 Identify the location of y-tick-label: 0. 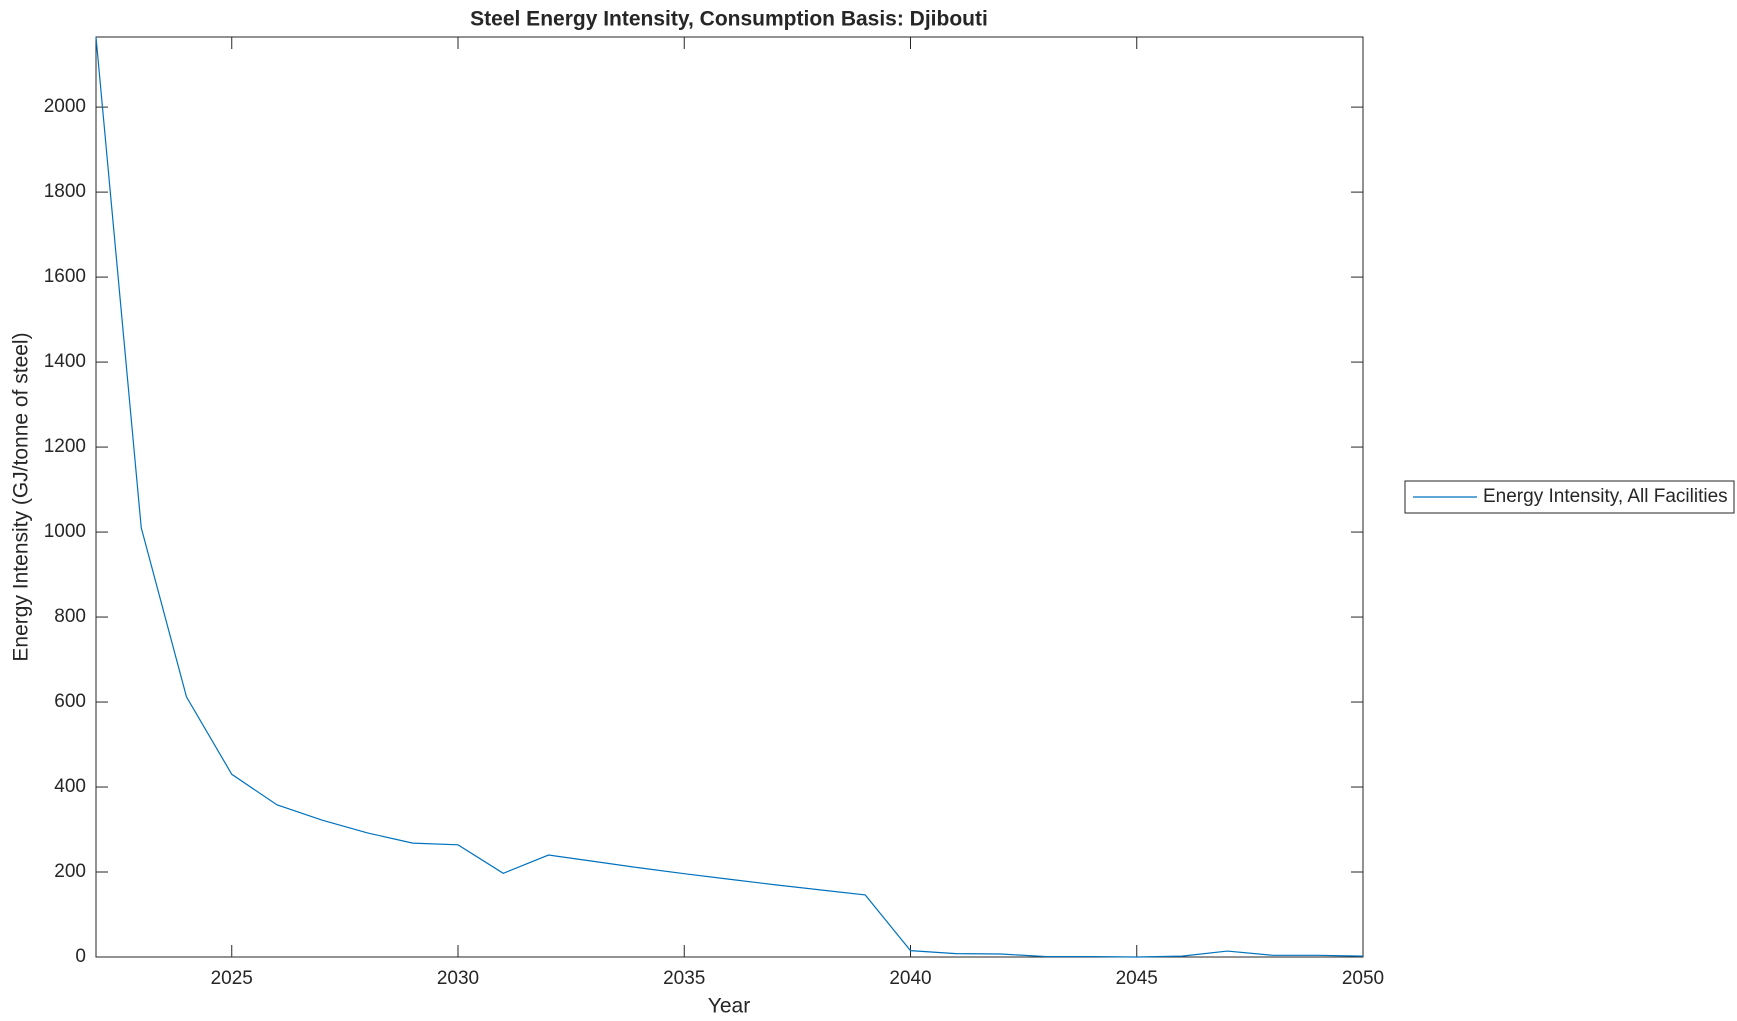
(80, 956).